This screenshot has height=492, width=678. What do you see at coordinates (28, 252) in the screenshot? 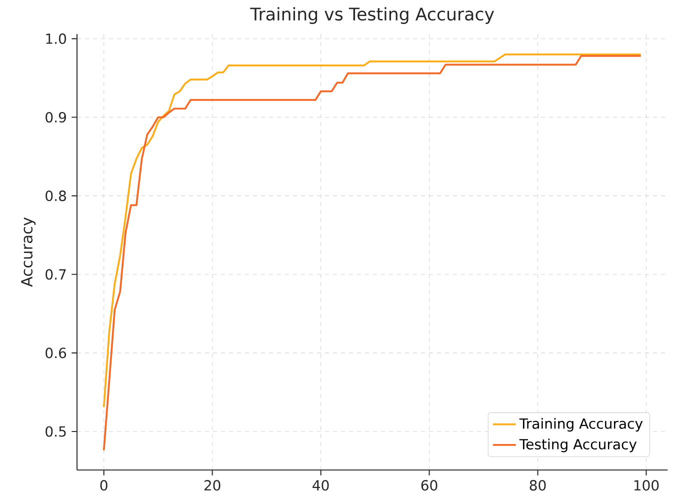
I see `y-axis-title: Accuracy` at bounding box center [28, 252].